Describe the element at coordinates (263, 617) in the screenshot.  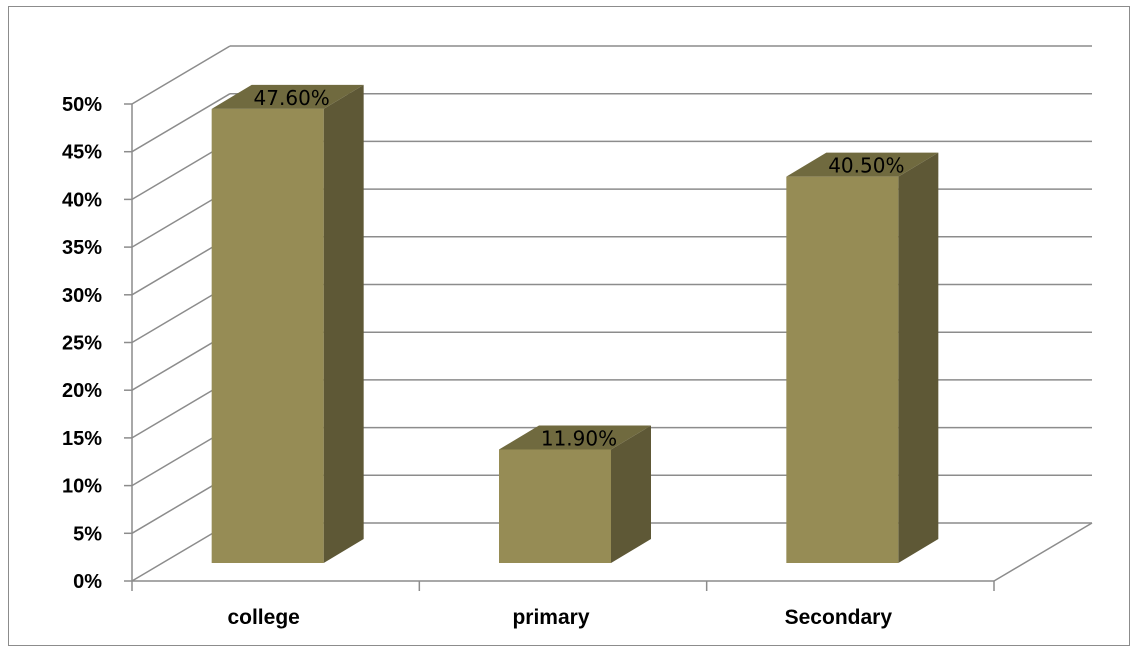
I see `category-label-college: college` at that location.